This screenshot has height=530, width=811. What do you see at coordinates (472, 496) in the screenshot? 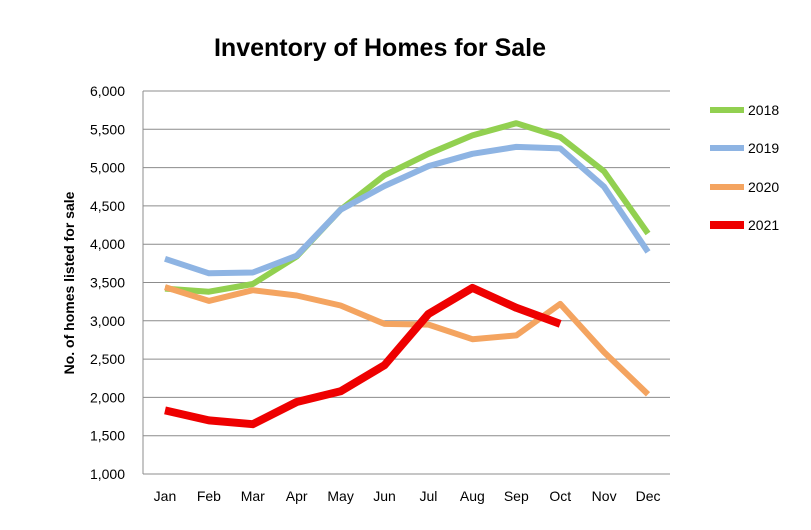
I see `x-tick-label: Aug` at bounding box center [472, 496].